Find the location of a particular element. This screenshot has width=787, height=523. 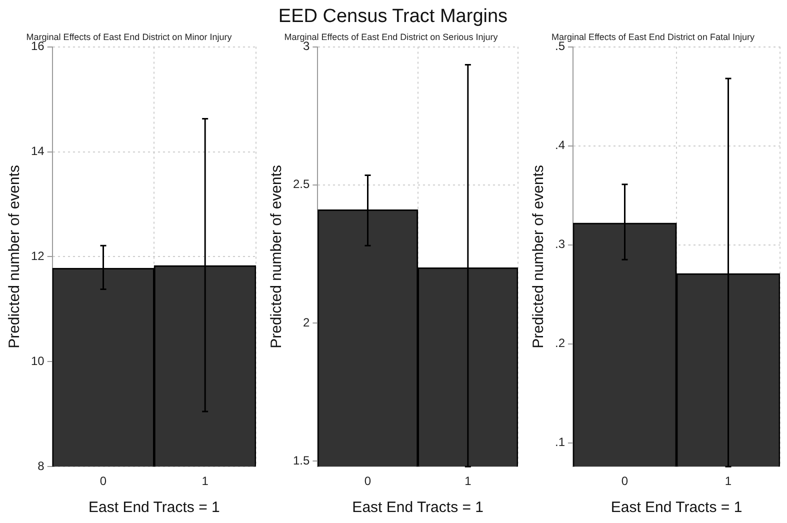

y-tick-label: 8 is located at coordinates (41, 465).